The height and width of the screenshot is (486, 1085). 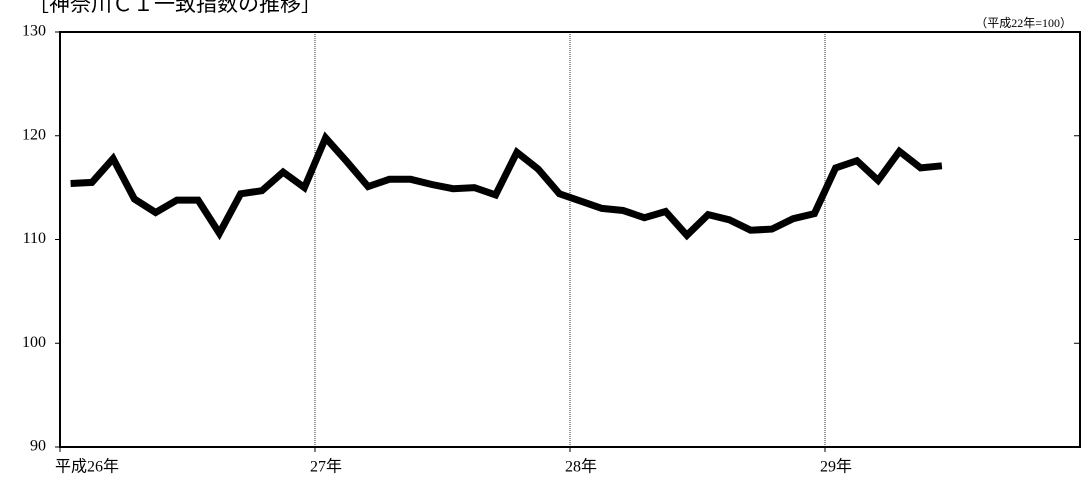 I want to click on y-tick-label: 120, so click(x=34, y=134).